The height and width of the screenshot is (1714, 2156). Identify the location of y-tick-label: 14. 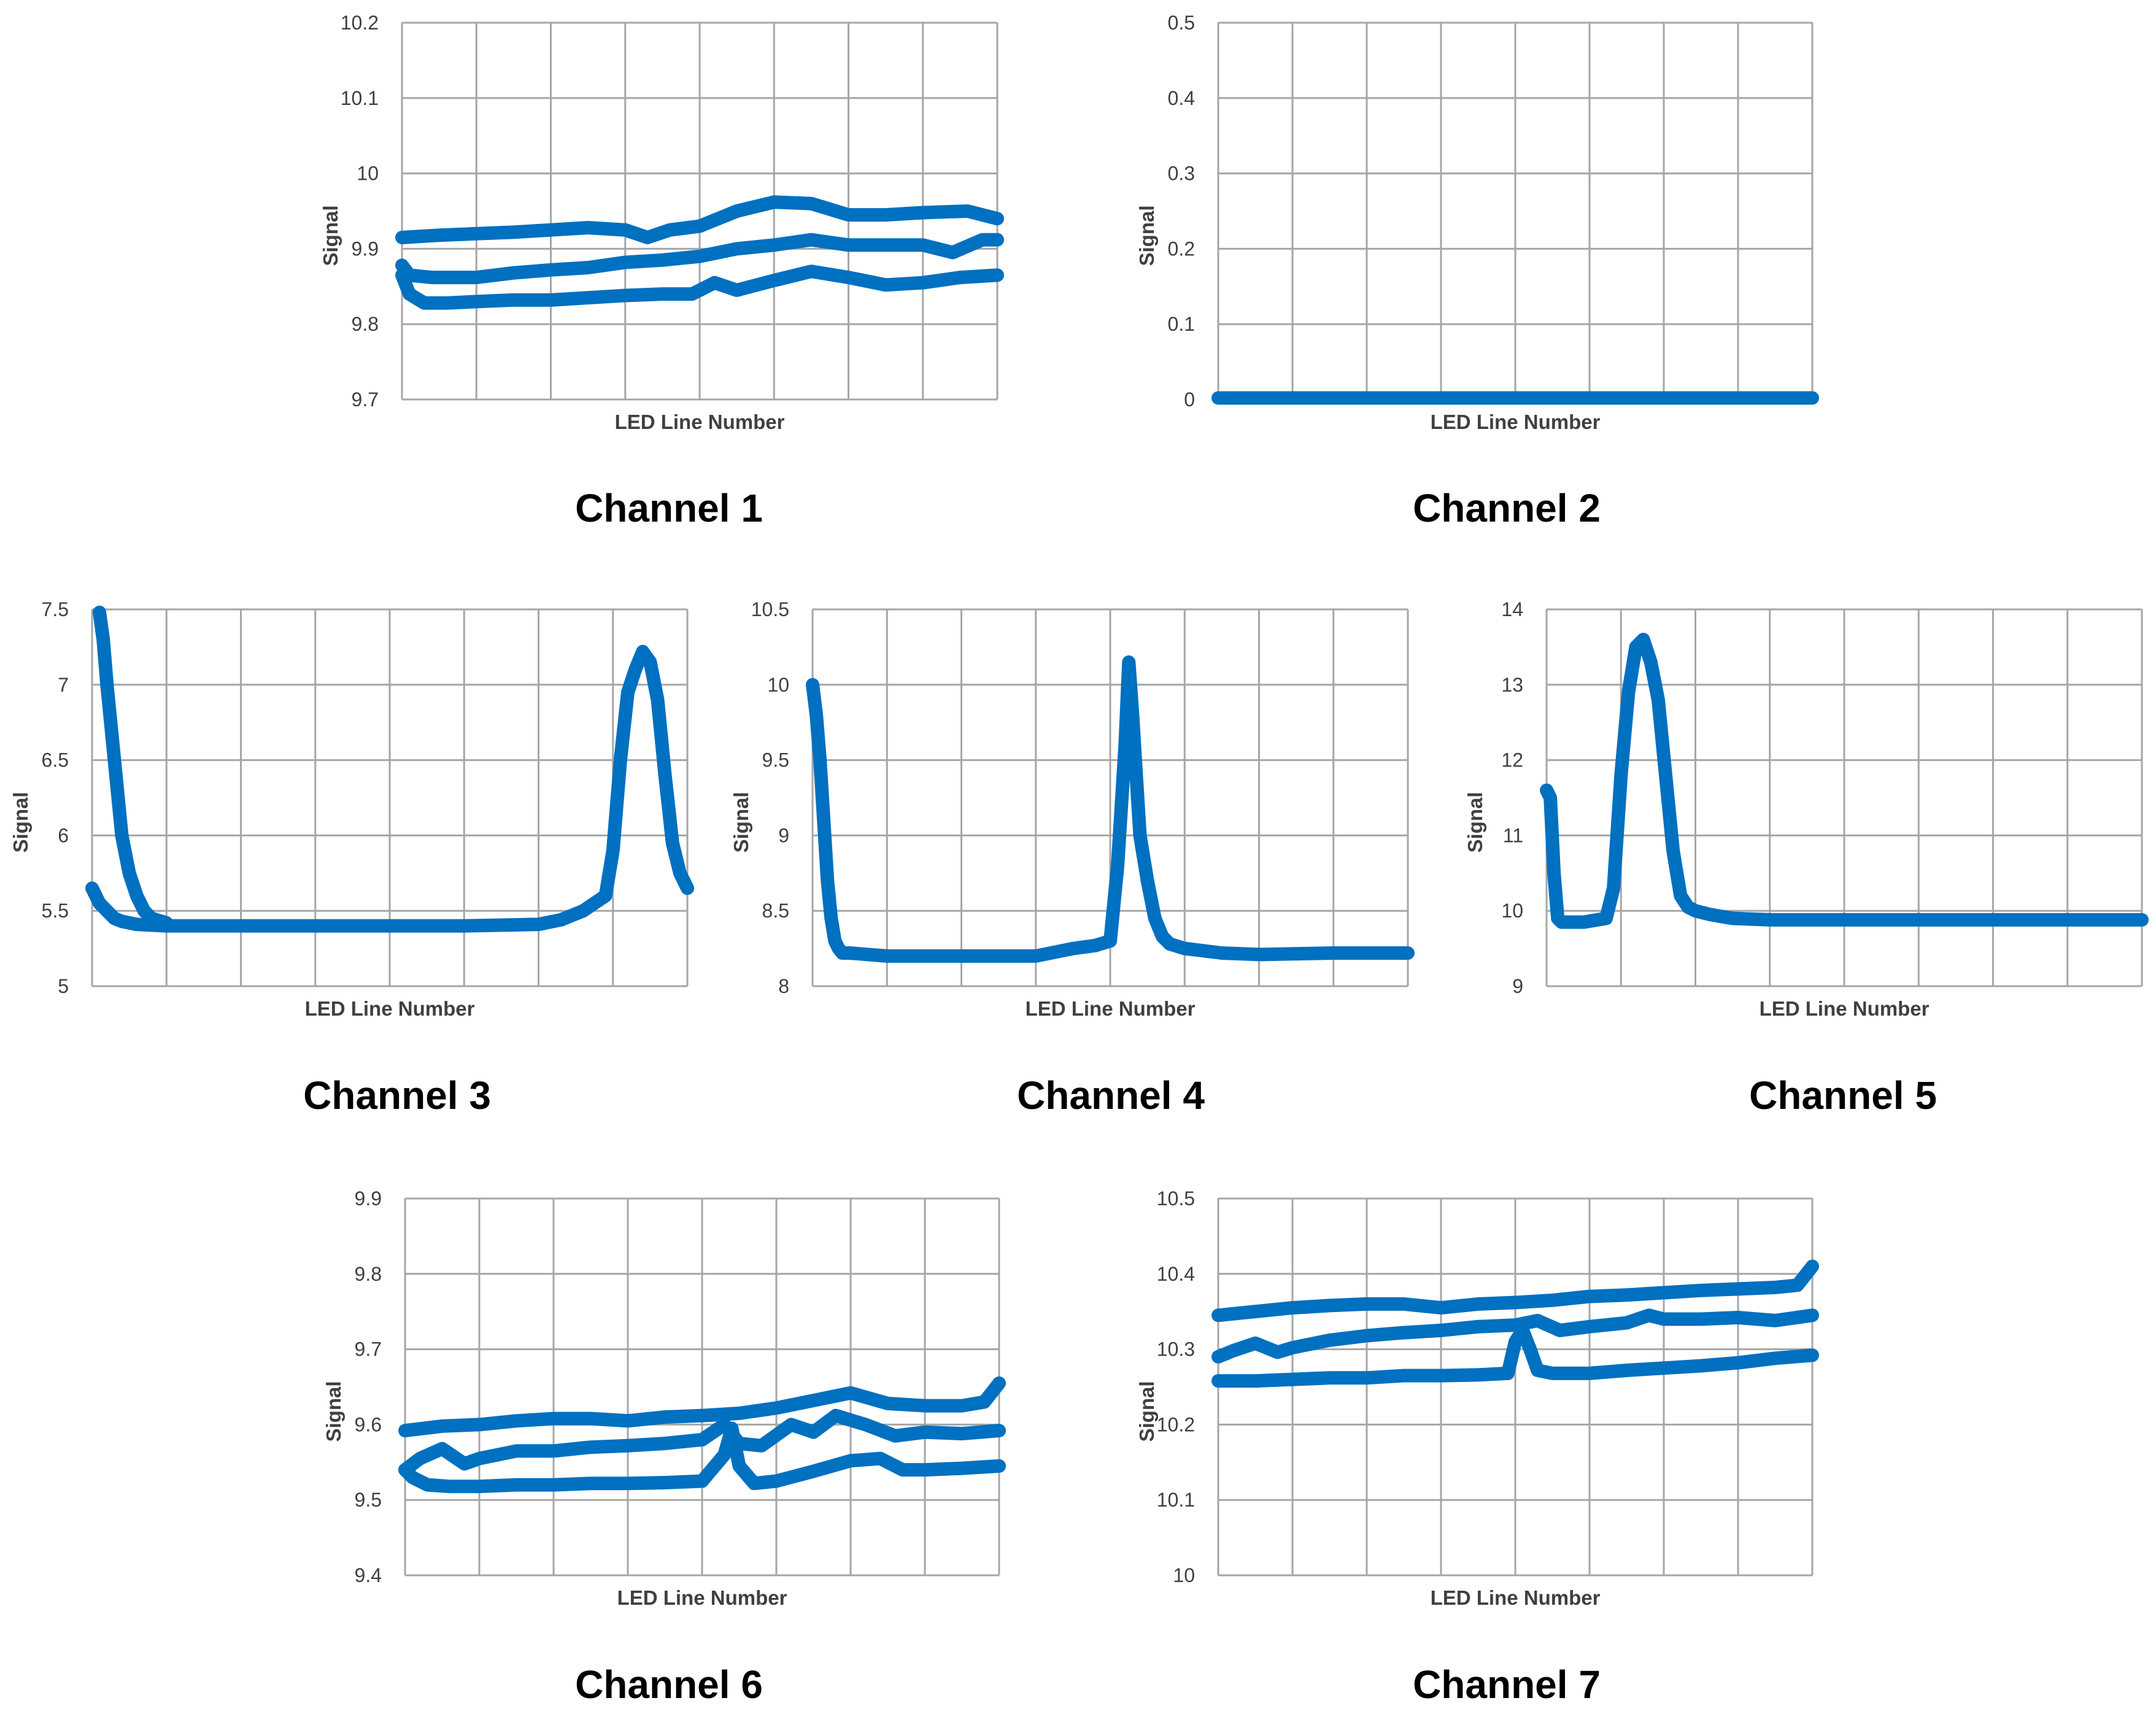
(1512, 609).